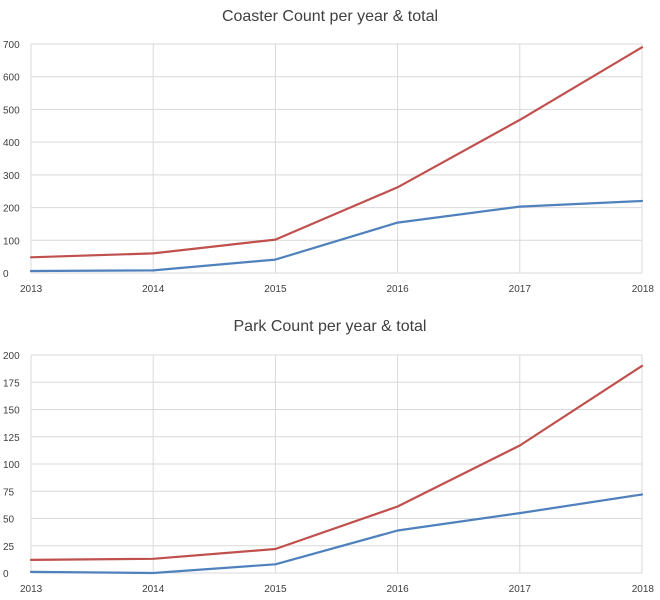  Describe the element at coordinates (11, 383) in the screenshot. I see `y-tick-label: 175` at that location.